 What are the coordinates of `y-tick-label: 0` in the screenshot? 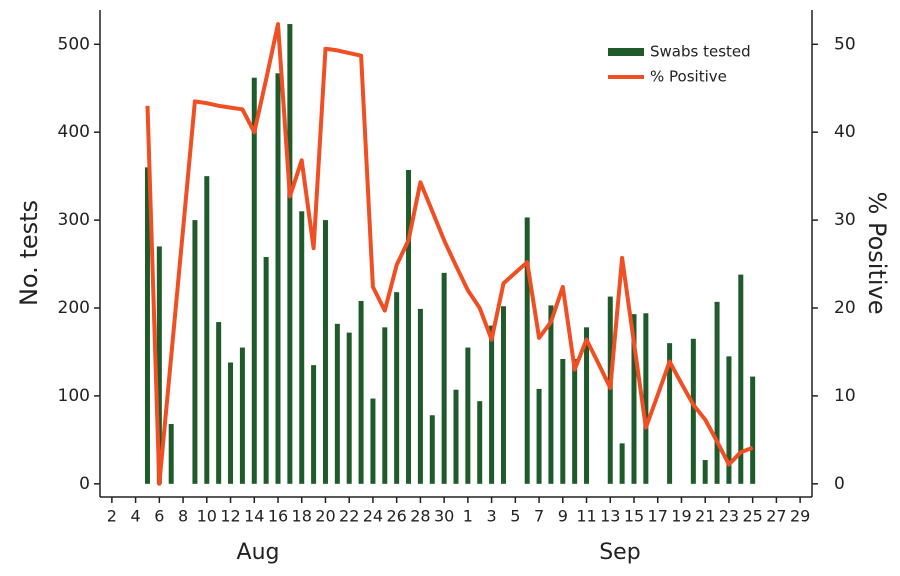 It's located at (84, 484).